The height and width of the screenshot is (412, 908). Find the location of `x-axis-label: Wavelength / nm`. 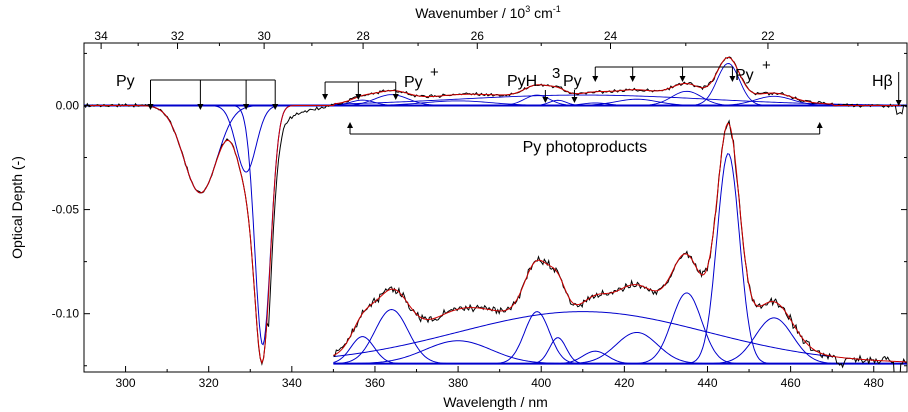

x-axis-label: Wavelength / nm is located at coordinates (495, 402).